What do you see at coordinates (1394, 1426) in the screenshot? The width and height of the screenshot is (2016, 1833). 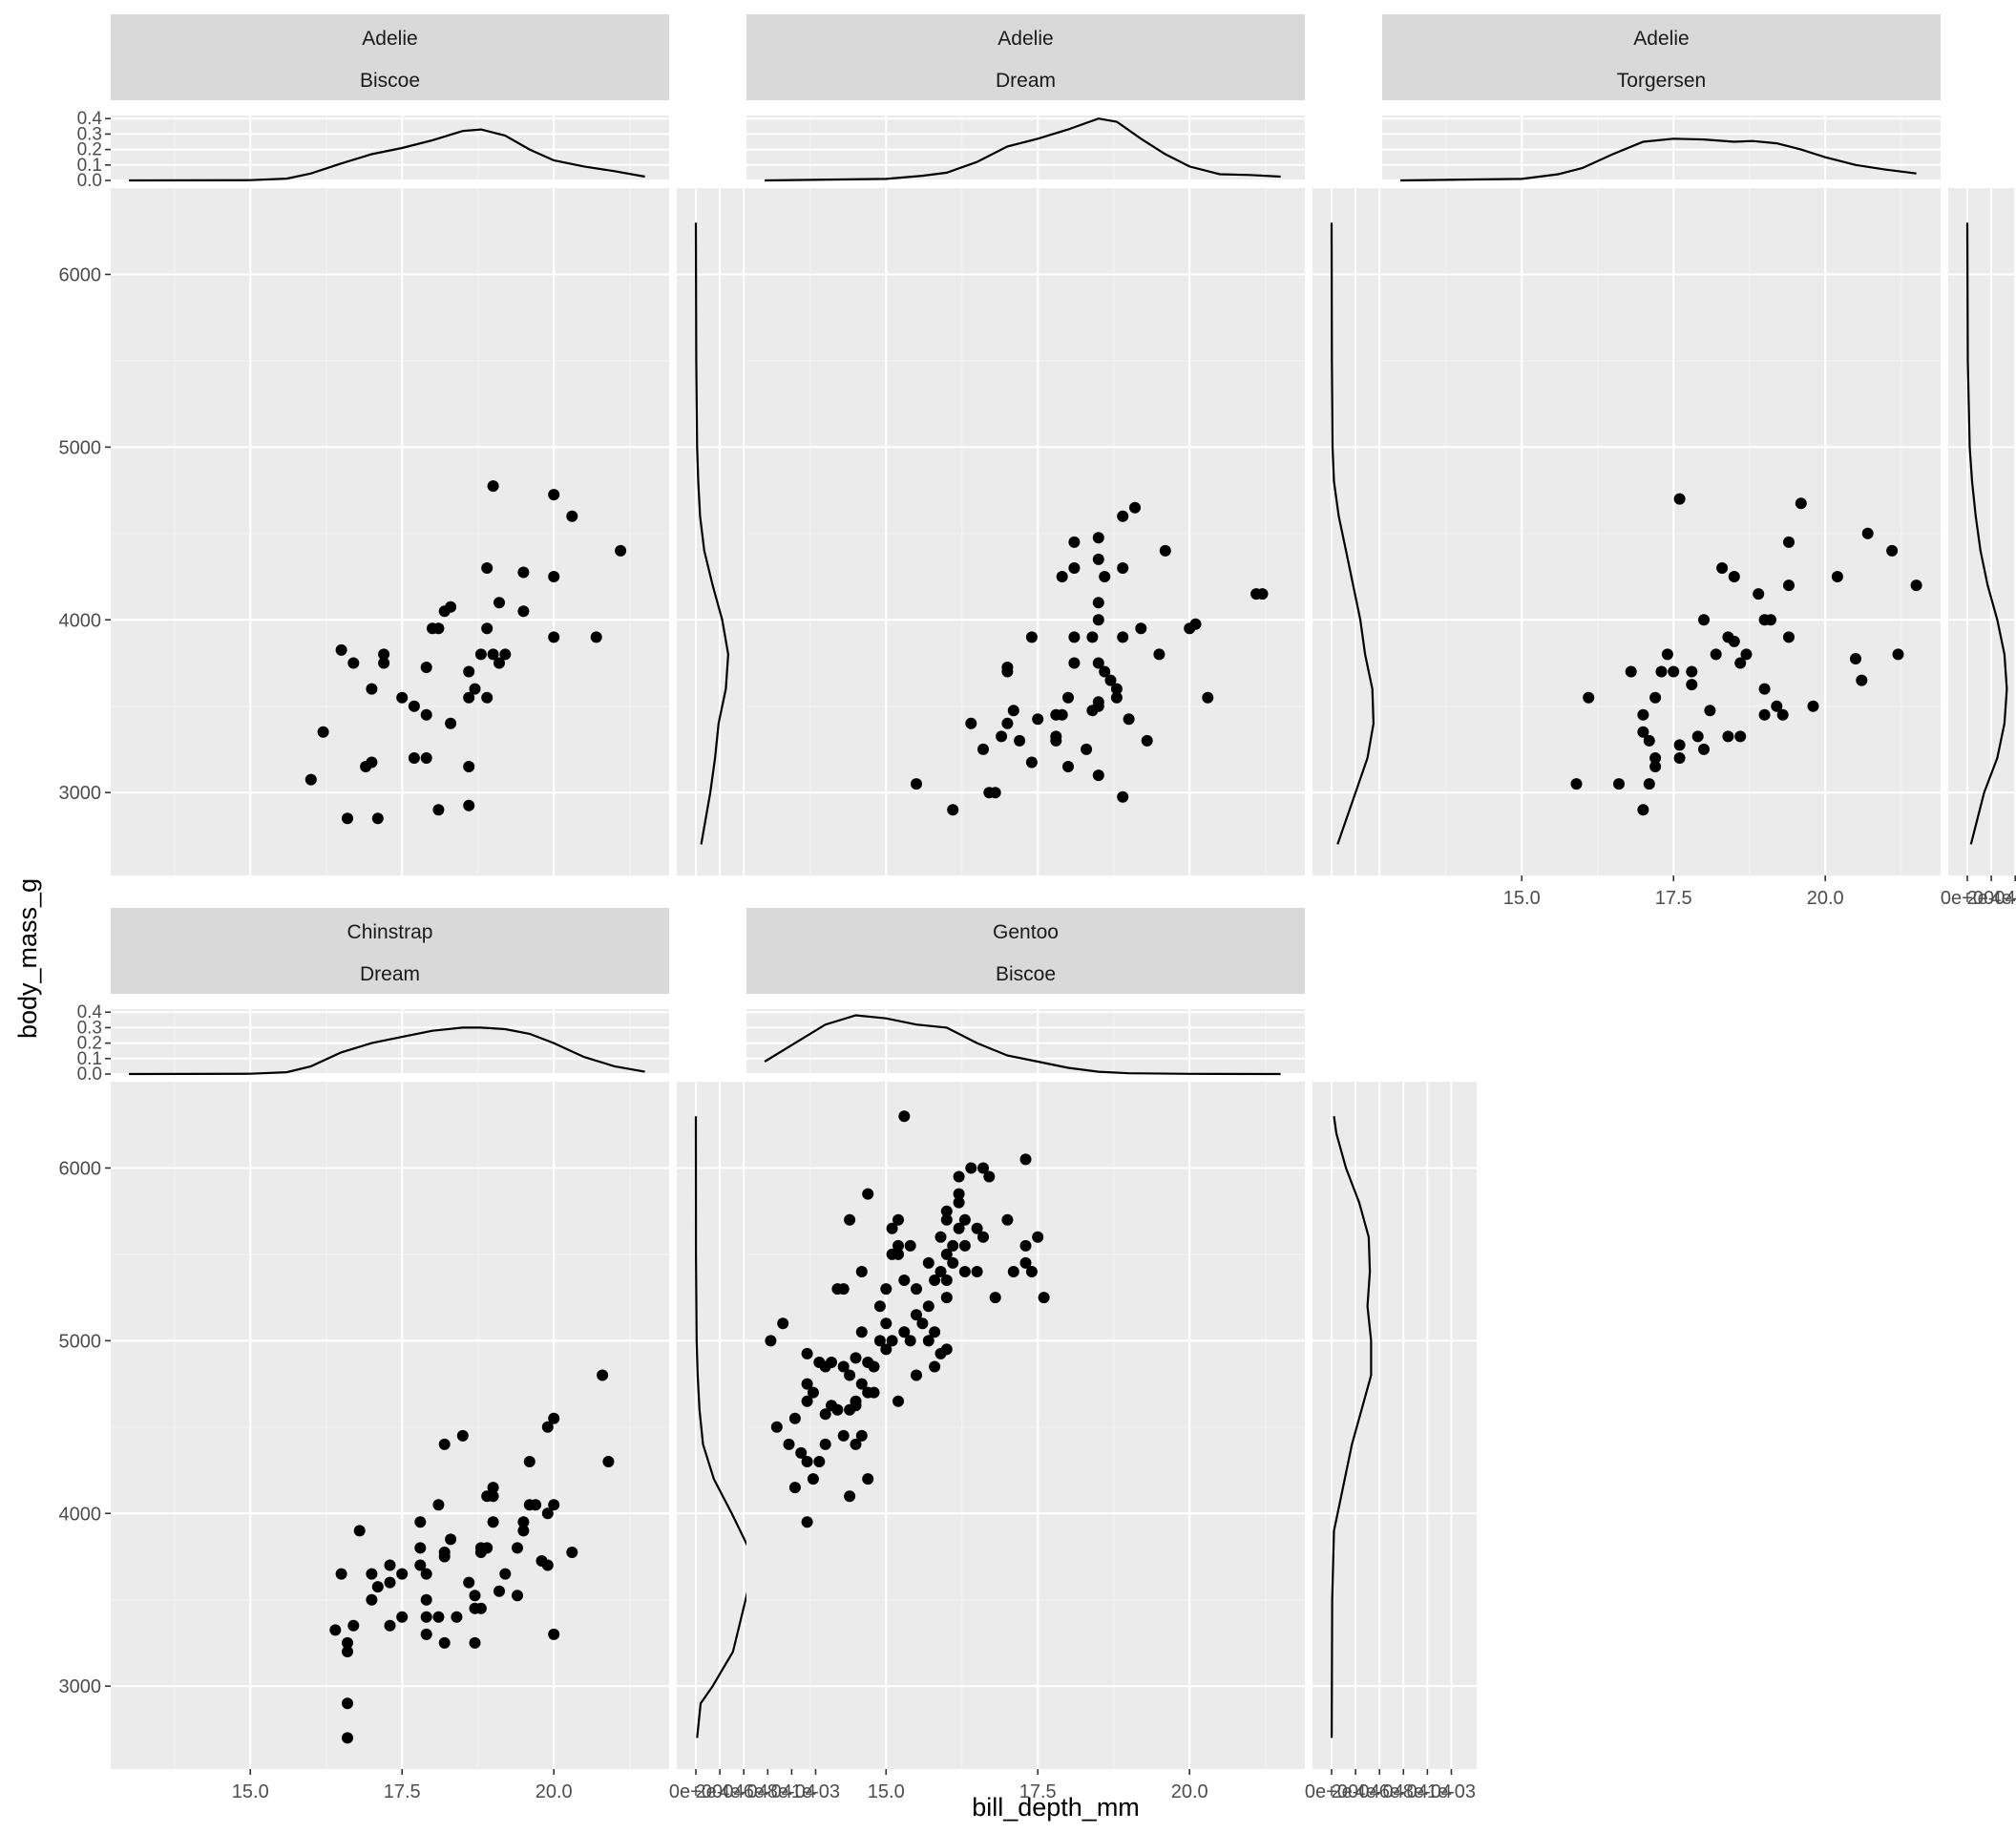 I see `right-density-background` at bounding box center [1394, 1426].